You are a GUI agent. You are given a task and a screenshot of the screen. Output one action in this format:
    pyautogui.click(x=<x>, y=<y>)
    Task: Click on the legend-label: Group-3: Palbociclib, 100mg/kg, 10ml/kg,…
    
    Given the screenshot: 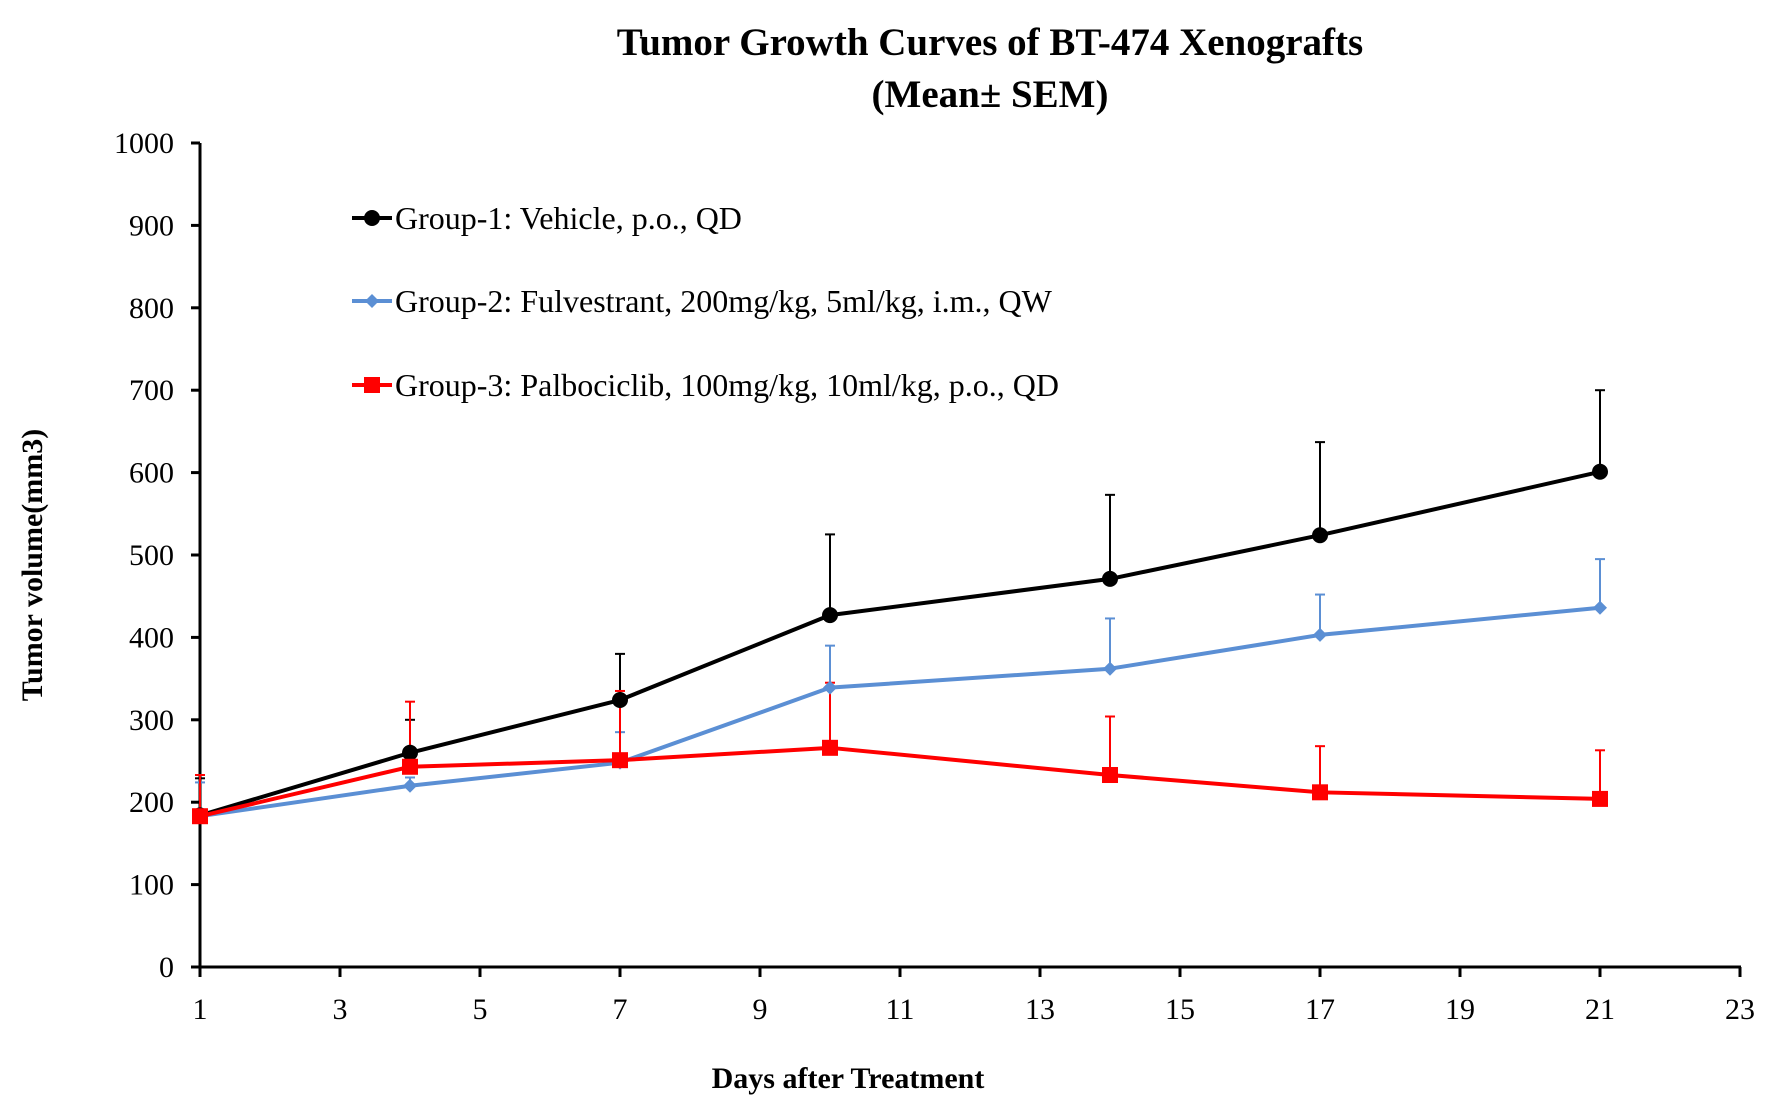 What is the action you would take?
    pyautogui.click(x=727, y=385)
    